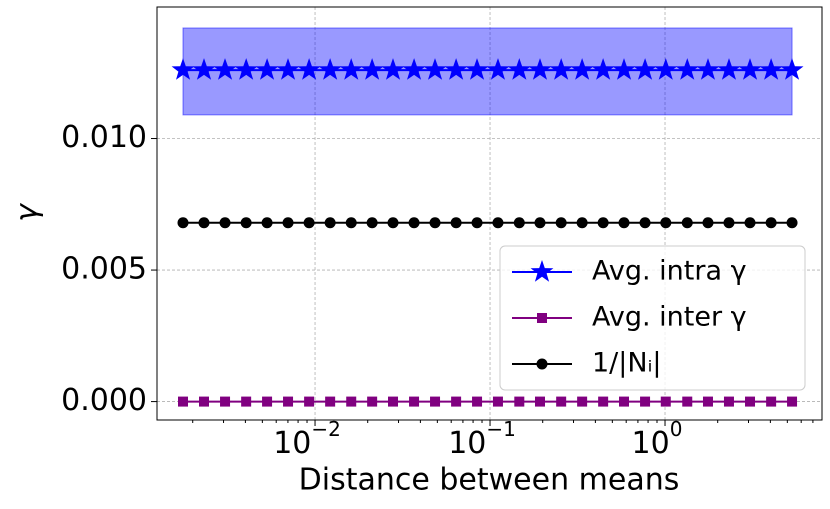 Image resolution: width=830 pixels, height=509 pixels. What do you see at coordinates (27, 212) in the screenshot?
I see `y-axis-label: γ` at bounding box center [27, 212].